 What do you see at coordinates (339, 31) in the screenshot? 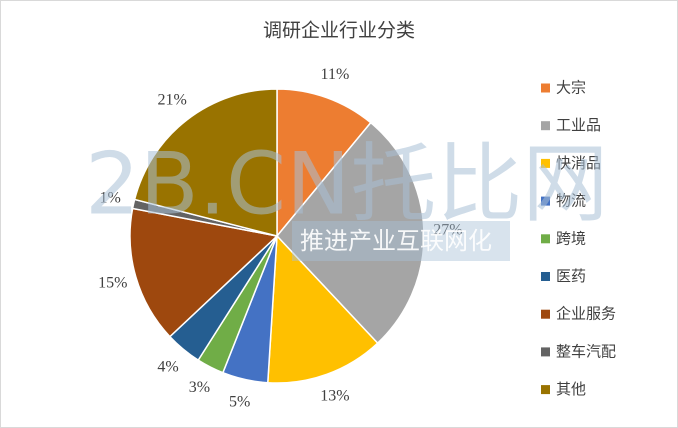
I see `chart-title: 调研企业行业分类` at bounding box center [339, 31].